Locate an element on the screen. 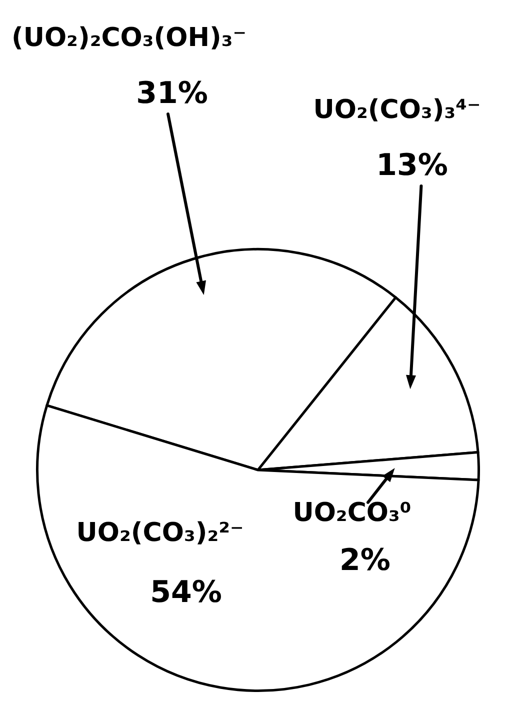 The width and height of the screenshot is (506, 709). legend-label: UO₂CO₃⁰ is located at coordinates (352, 513).